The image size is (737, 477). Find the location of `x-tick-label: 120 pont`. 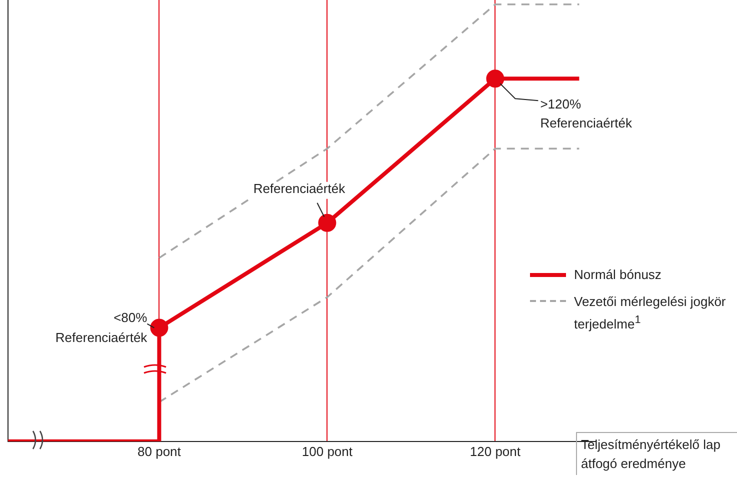

x-tick-label: 120 pont is located at coordinates (495, 451).